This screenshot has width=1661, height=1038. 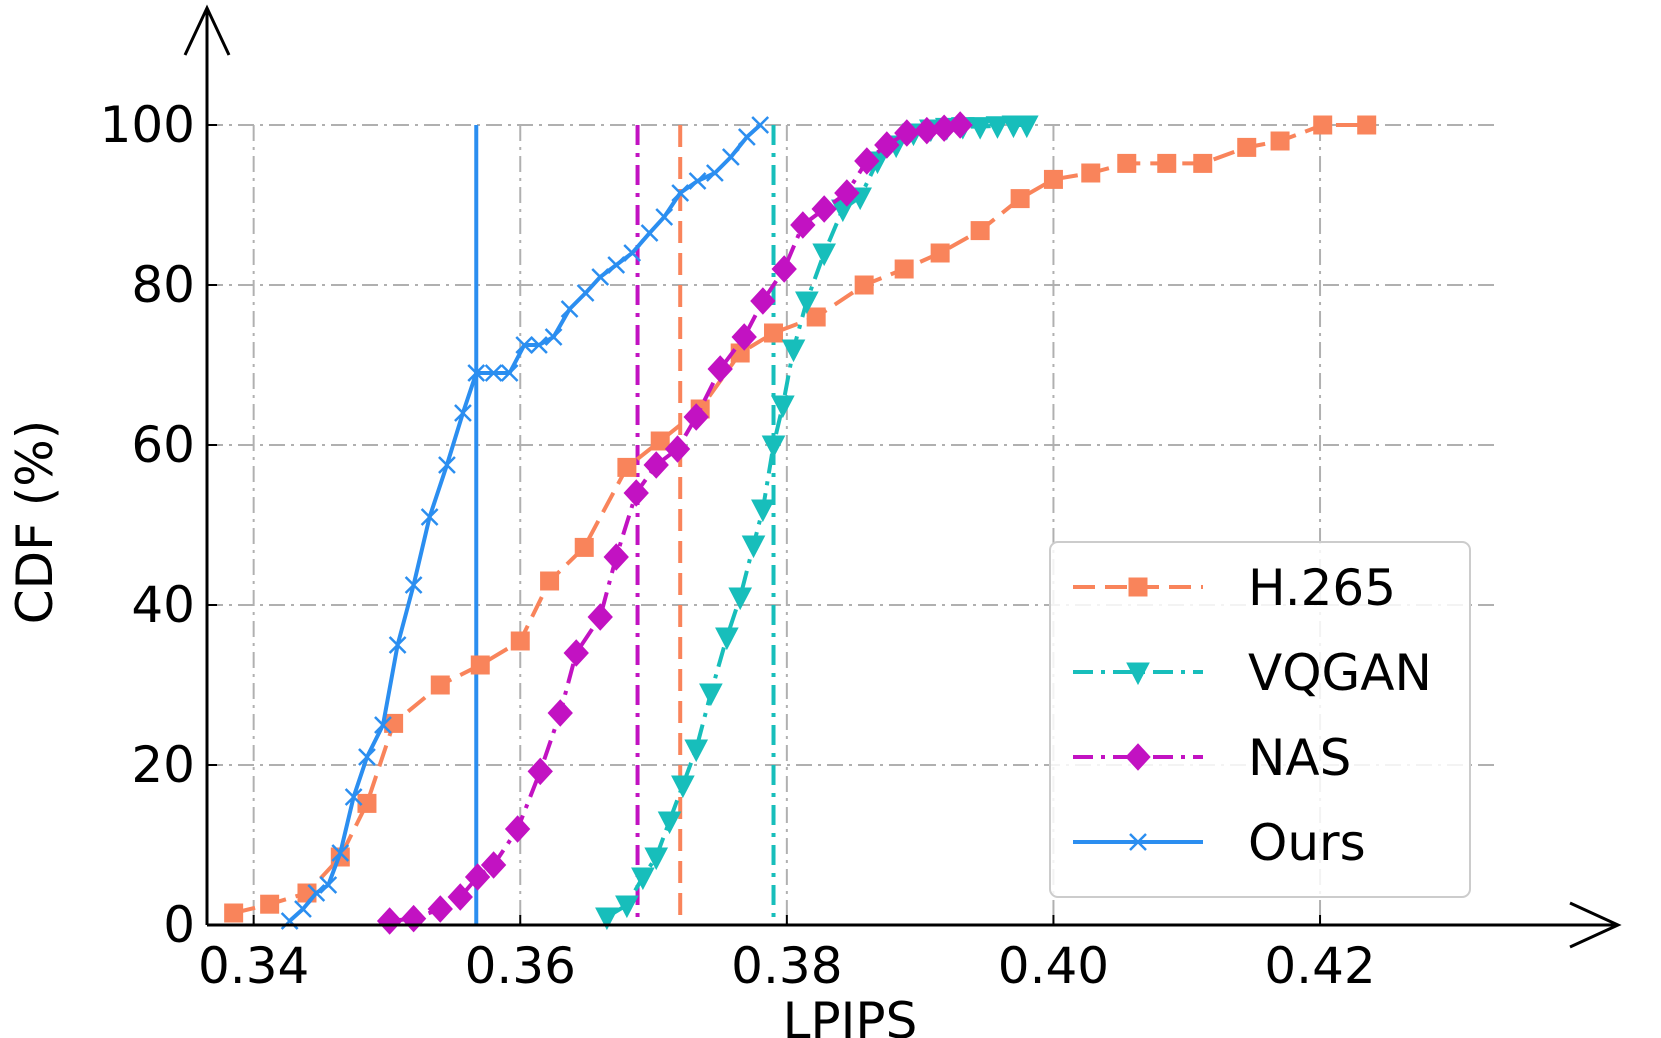 What do you see at coordinates (1260, 719) in the screenshot?
I see `legend: H.265 VQGAN NAS Ours` at bounding box center [1260, 719].